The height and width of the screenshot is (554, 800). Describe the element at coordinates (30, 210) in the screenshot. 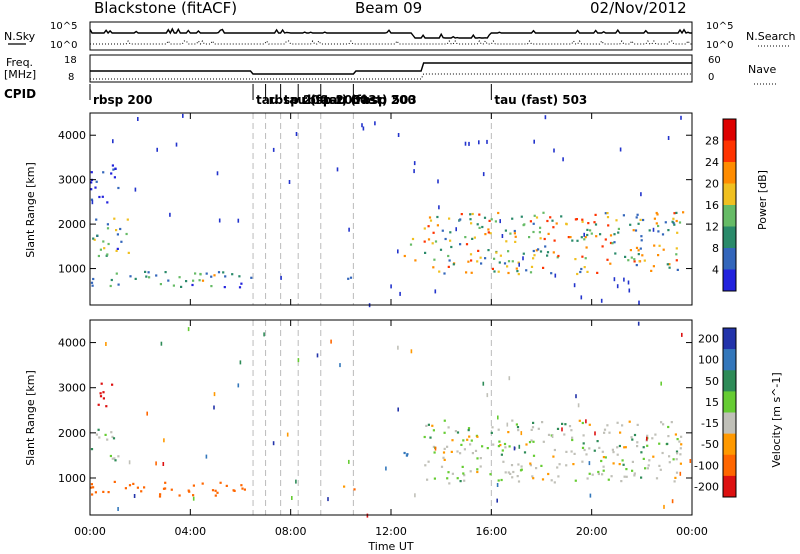

I see `power-ylabel: Slant Range [km]` at that location.